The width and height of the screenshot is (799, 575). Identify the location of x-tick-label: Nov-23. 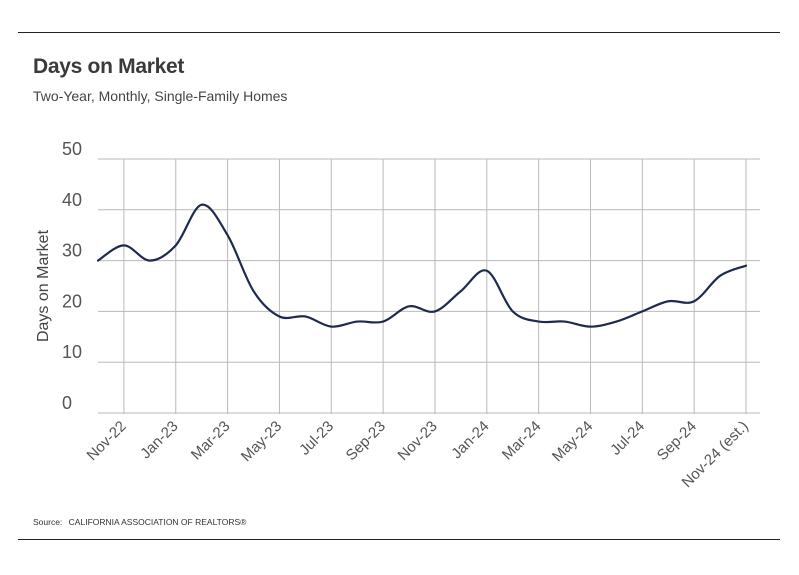
(418, 441).